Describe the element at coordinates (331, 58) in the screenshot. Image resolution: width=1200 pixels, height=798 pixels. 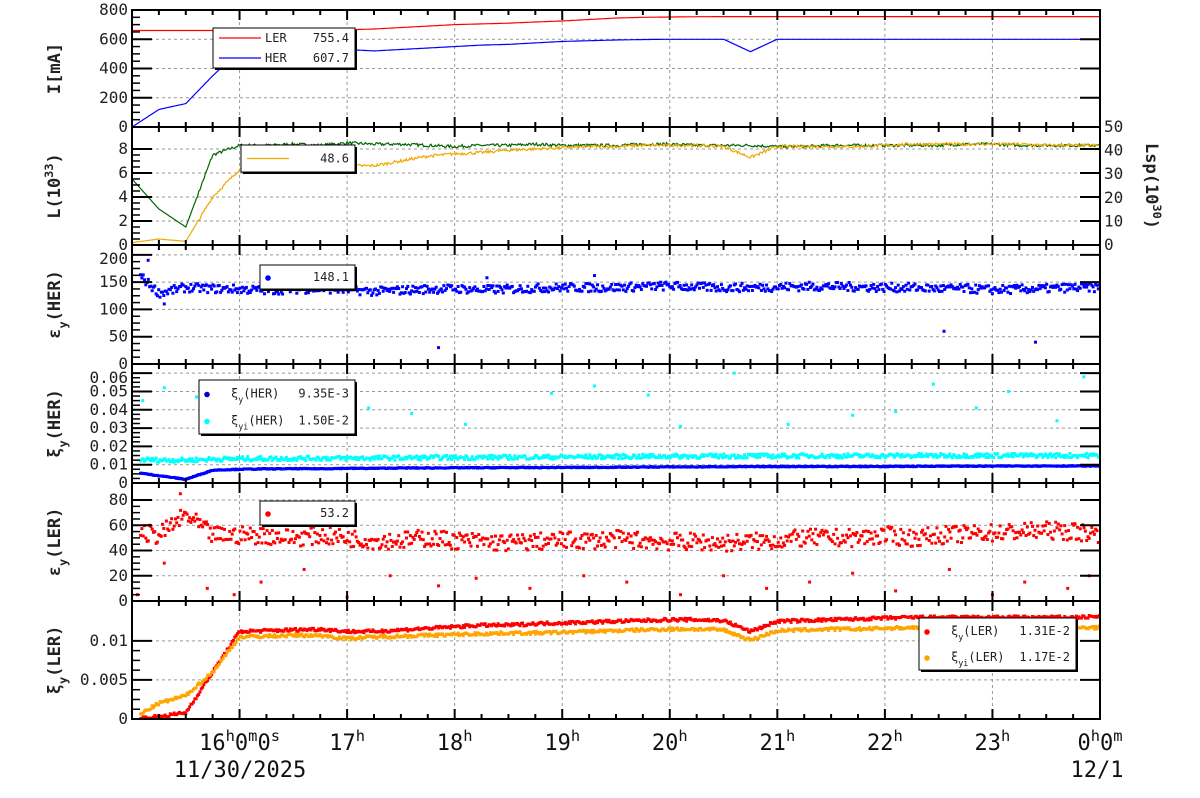
I see `legend-value: 607.7` at that location.